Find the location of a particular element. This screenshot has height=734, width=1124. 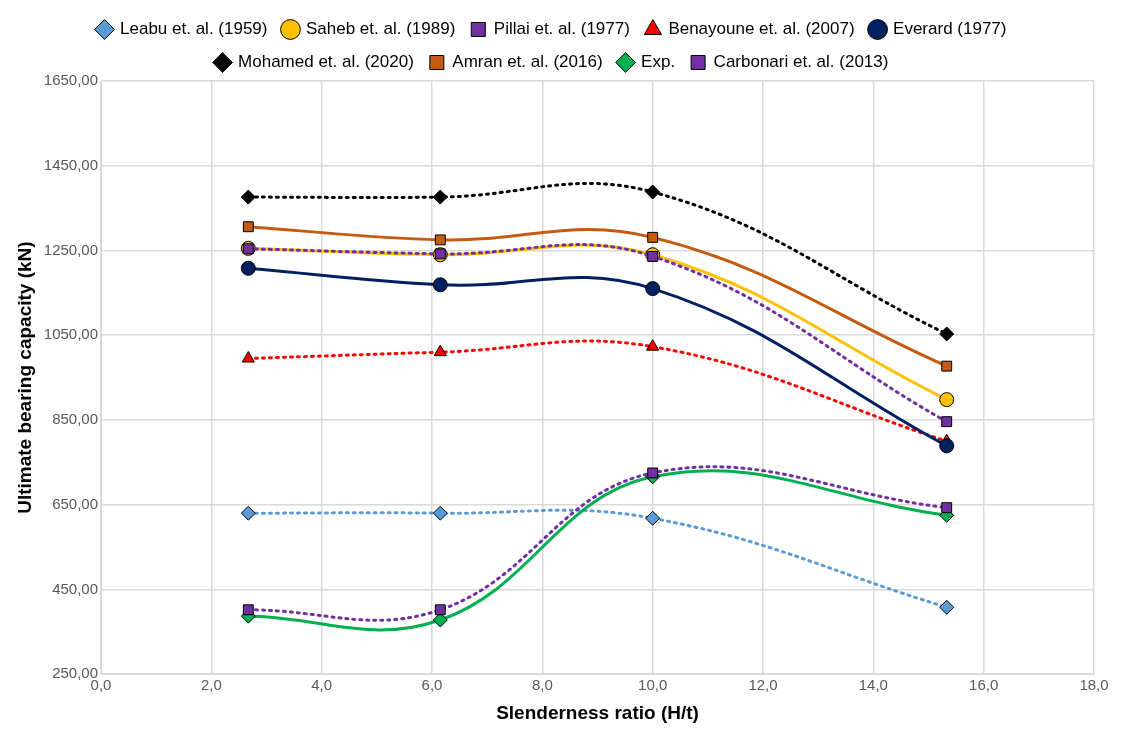

legend-label: Leabu et. al. (1959) is located at coordinates (194, 29).